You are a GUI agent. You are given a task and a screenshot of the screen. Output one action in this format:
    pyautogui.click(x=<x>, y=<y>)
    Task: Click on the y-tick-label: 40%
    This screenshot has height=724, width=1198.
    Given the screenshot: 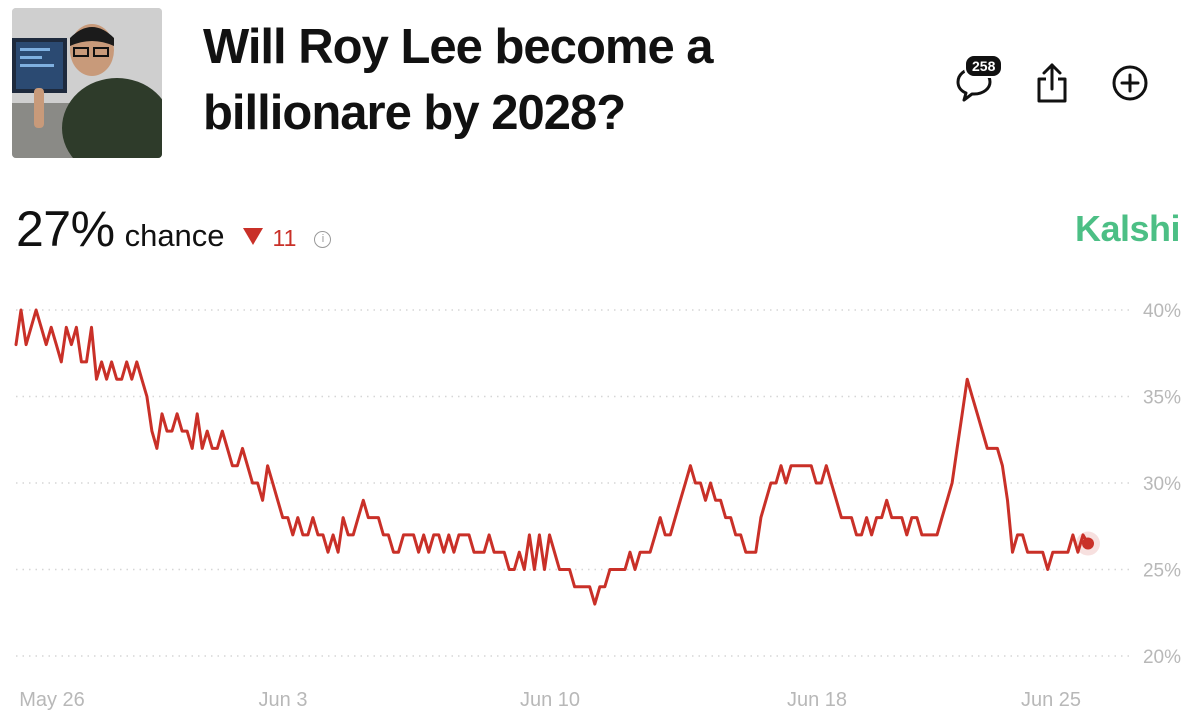 What is the action you would take?
    pyautogui.click(x=1162, y=311)
    